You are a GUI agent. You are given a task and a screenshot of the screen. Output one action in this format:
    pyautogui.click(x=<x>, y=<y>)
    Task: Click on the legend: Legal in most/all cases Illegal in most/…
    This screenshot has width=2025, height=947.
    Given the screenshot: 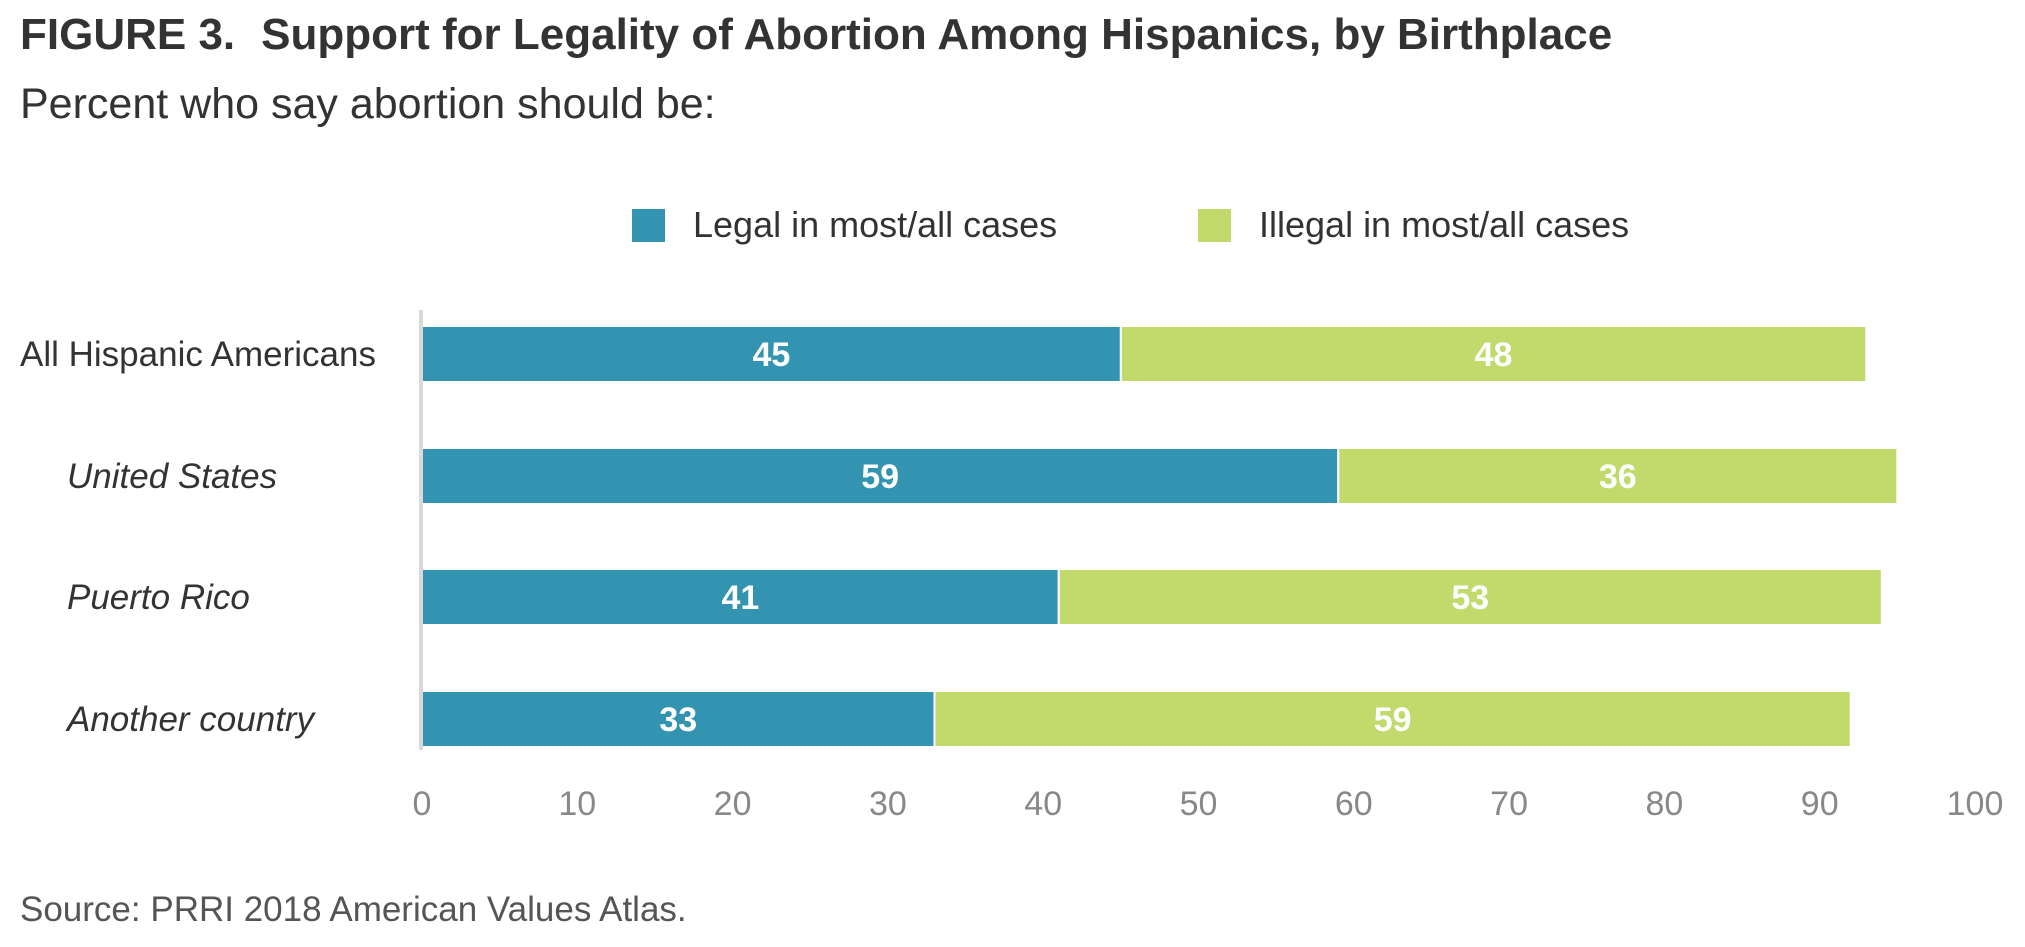 What is the action you would take?
    pyautogui.click(x=1012, y=225)
    